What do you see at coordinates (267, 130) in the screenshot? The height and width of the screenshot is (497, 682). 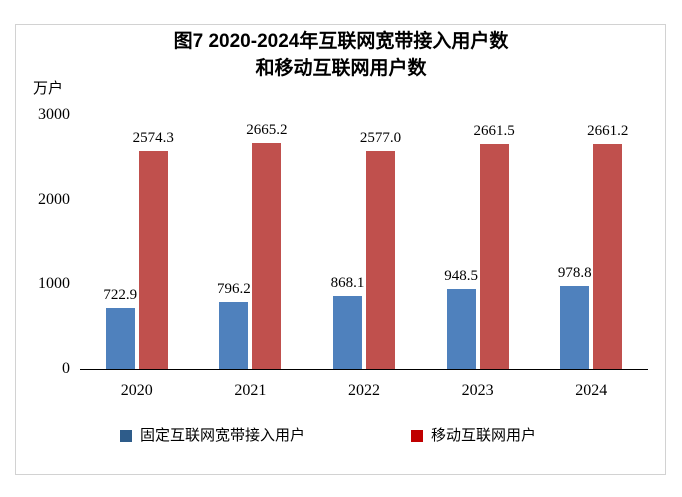 I see `value-label-mobile-internet-2021: 2665.2` at bounding box center [267, 130].